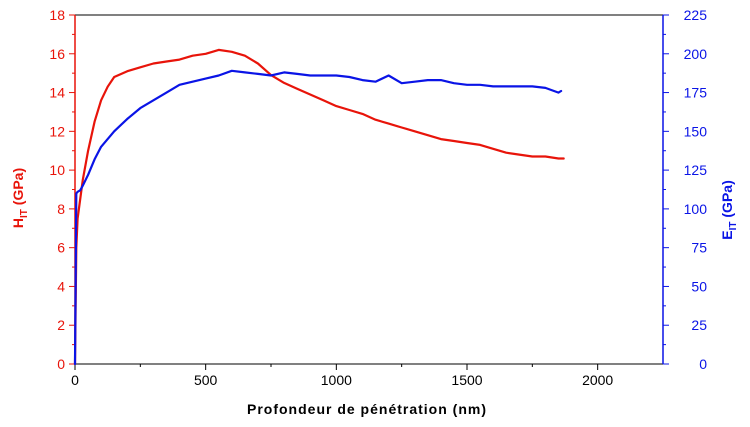 The height and width of the screenshot is (427, 750). Describe the element at coordinates (727, 200) in the screenshot. I see `right-y-axis-title-suffix: (GPa)` at that location.